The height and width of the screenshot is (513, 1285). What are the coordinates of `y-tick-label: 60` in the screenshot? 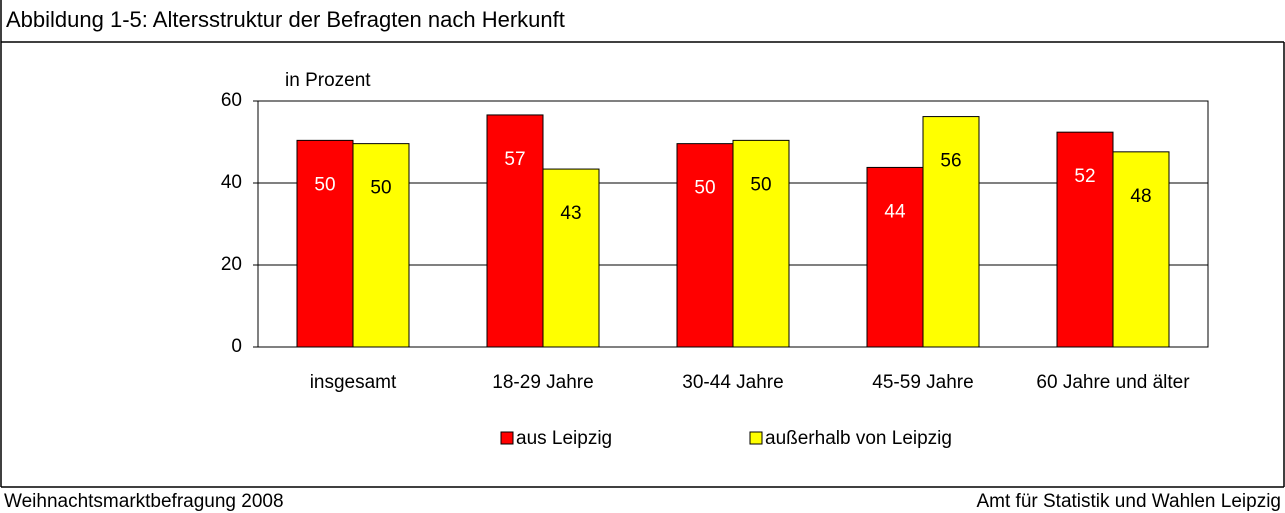 It's located at (231, 100).